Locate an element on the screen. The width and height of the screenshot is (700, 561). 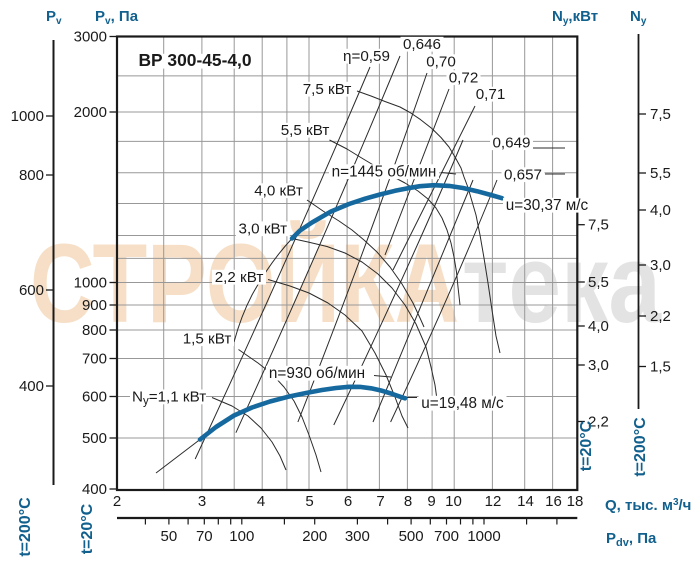
svg-text: 1,5 кВт is located at coordinates (207, 339).